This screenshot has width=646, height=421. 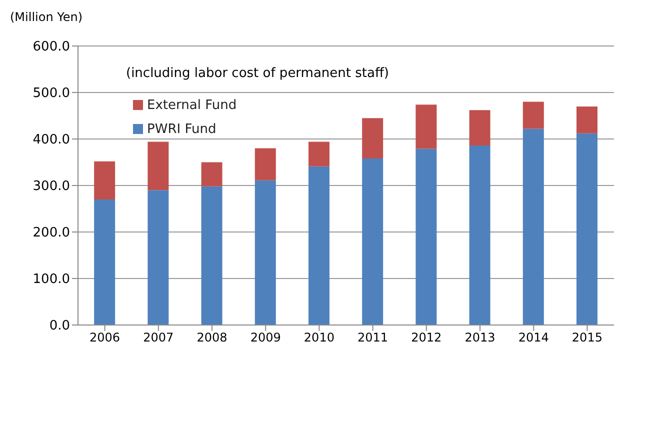 I want to click on annotation: (including labor cost of permanent staff), so click(x=258, y=73).